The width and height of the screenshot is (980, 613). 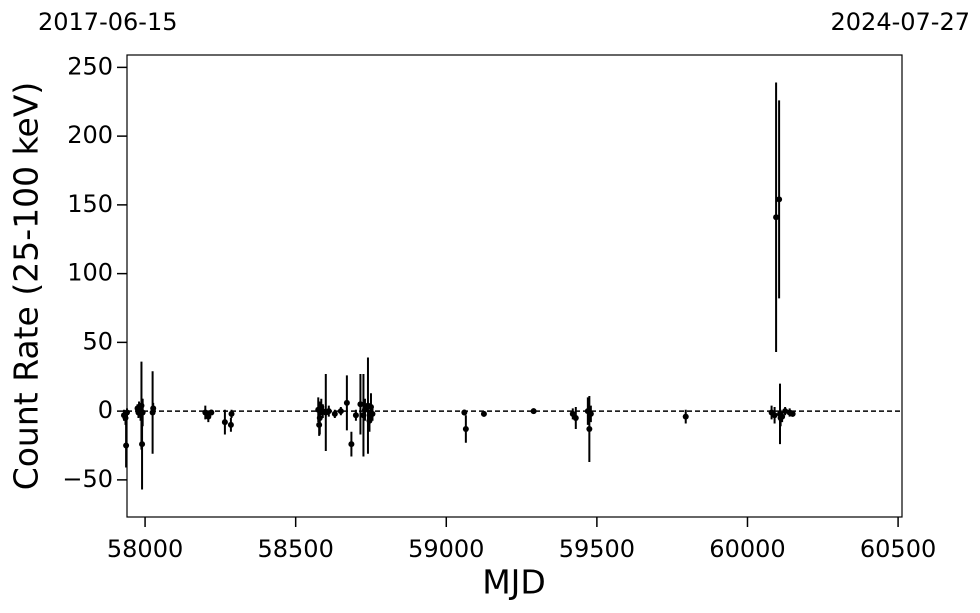 What do you see at coordinates (87, 479) in the screenshot?
I see `y-tick-label: −50` at bounding box center [87, 479].